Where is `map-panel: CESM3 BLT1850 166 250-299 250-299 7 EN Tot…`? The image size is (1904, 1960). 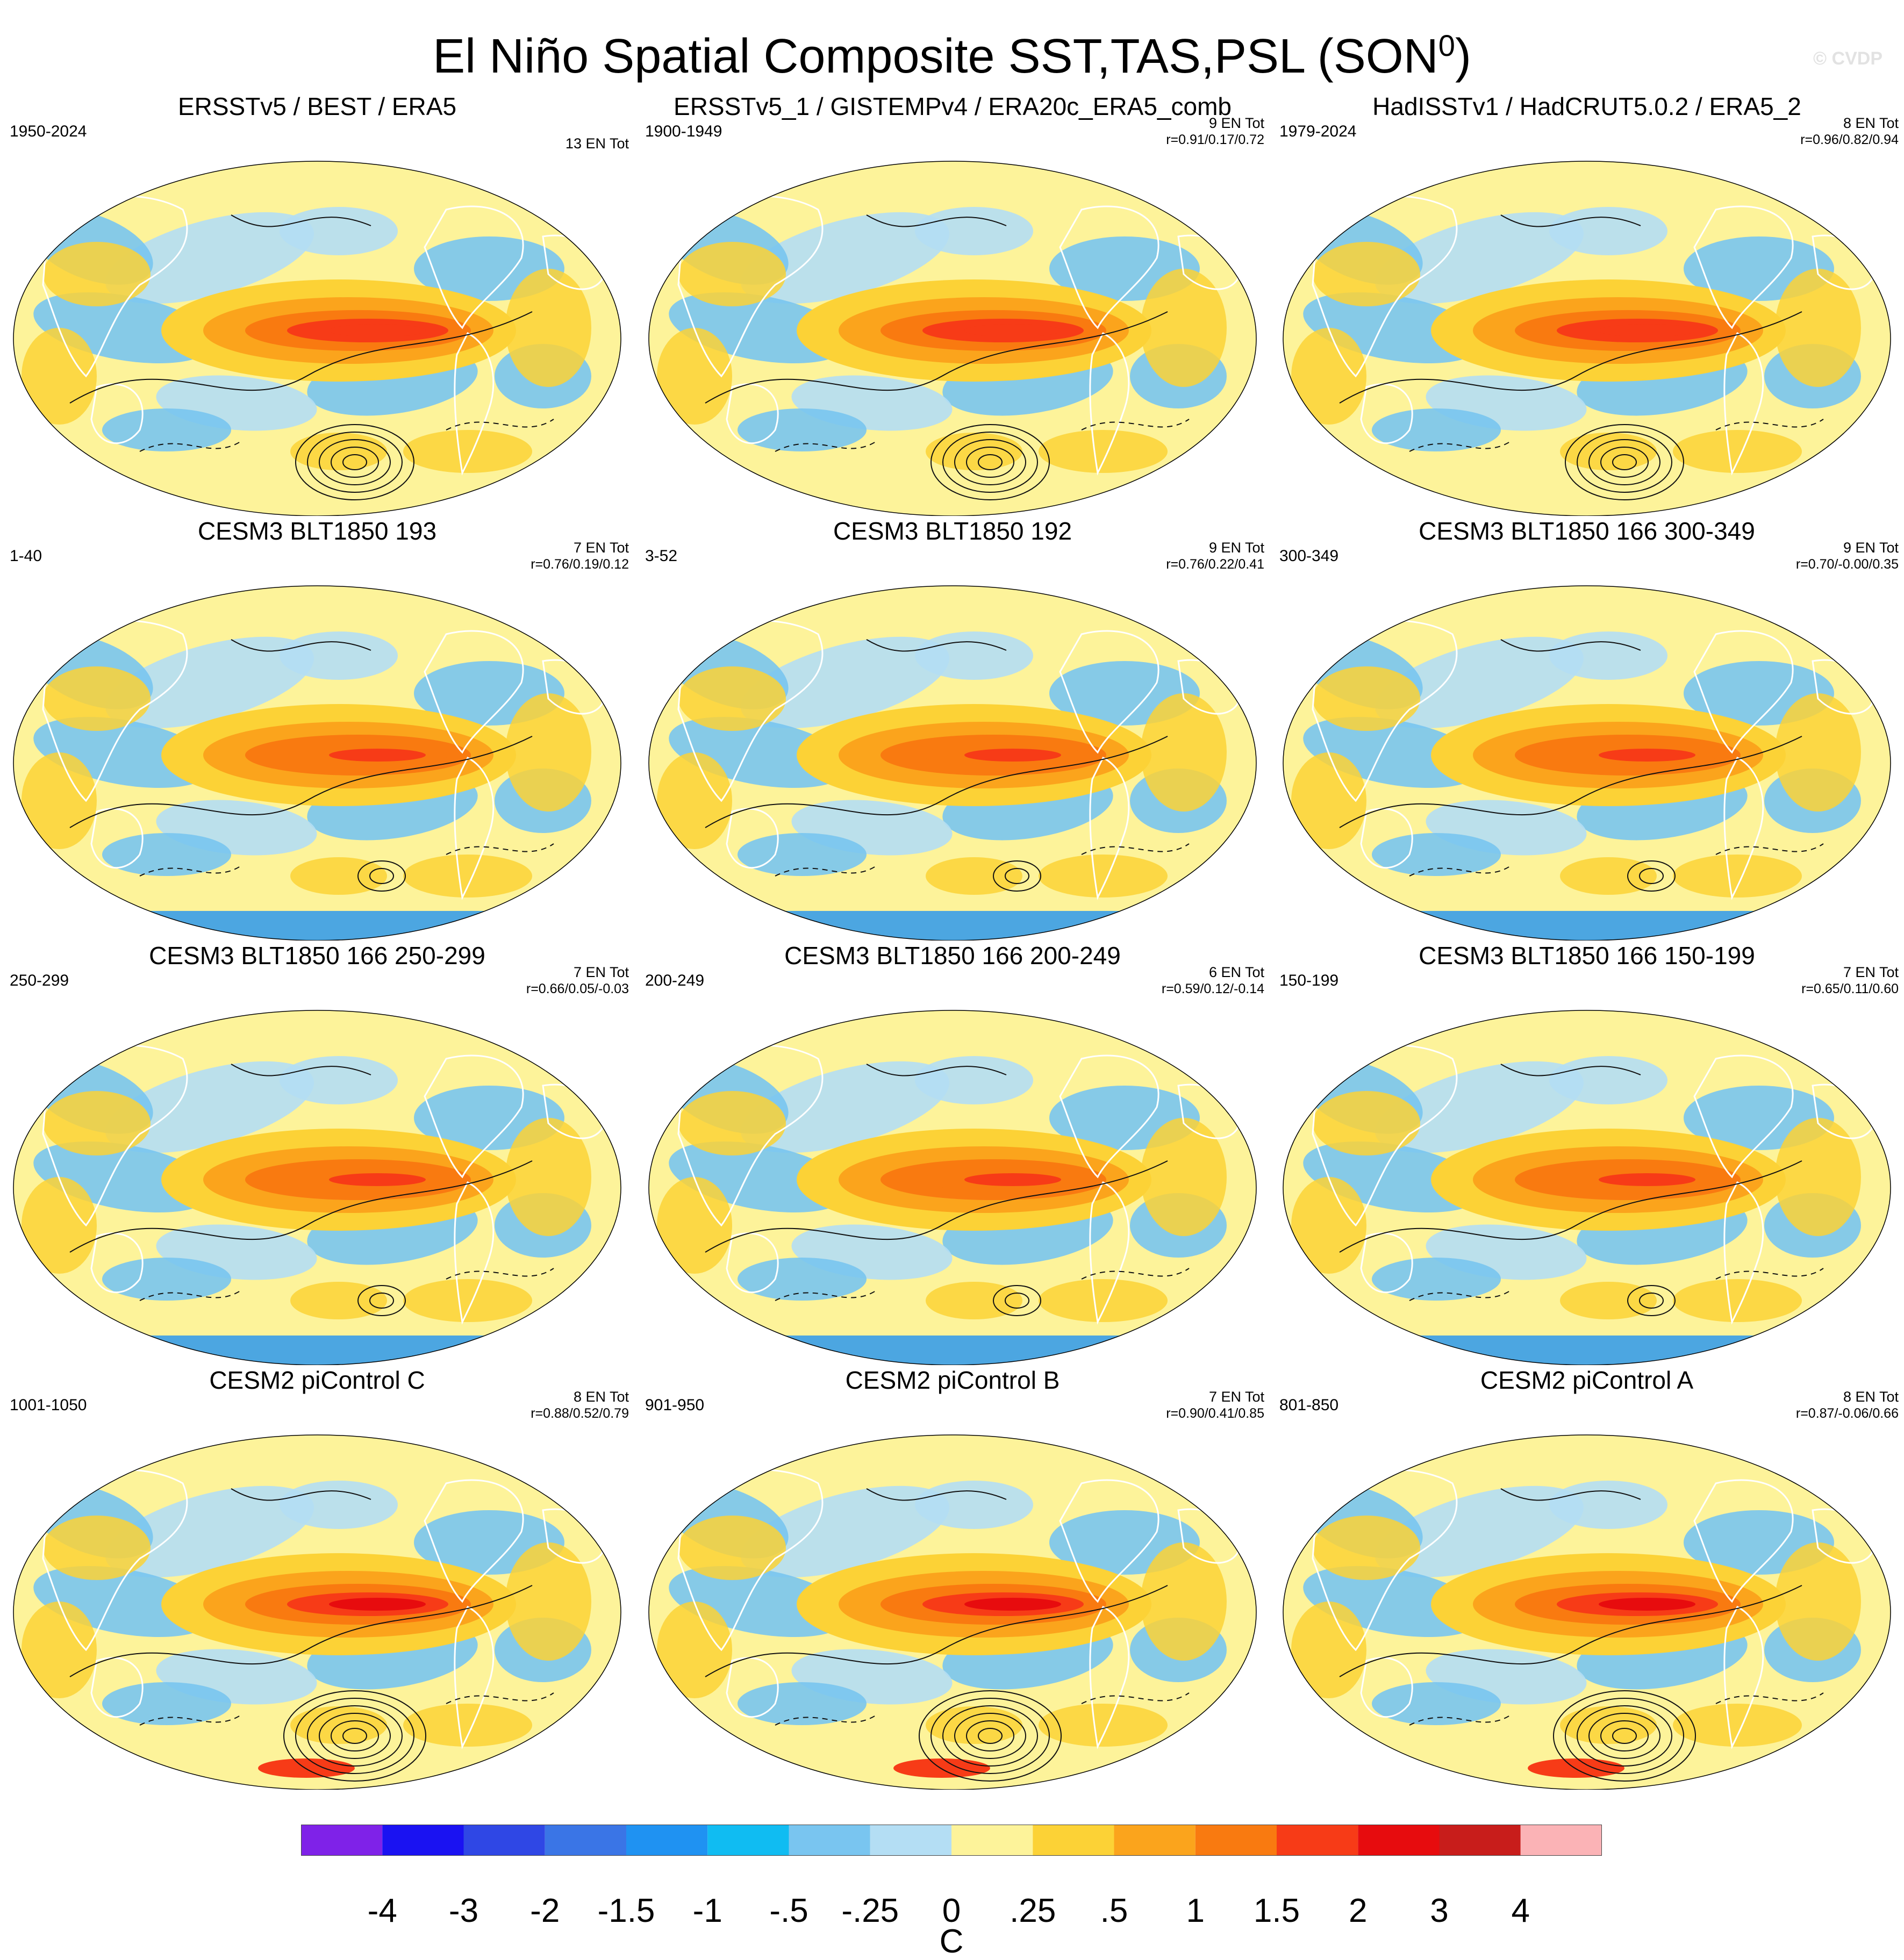
map-panel: CESM3 BLT1850 166 250-299 250-299 7 EN Tot… is located at coordinates (317, 1152).